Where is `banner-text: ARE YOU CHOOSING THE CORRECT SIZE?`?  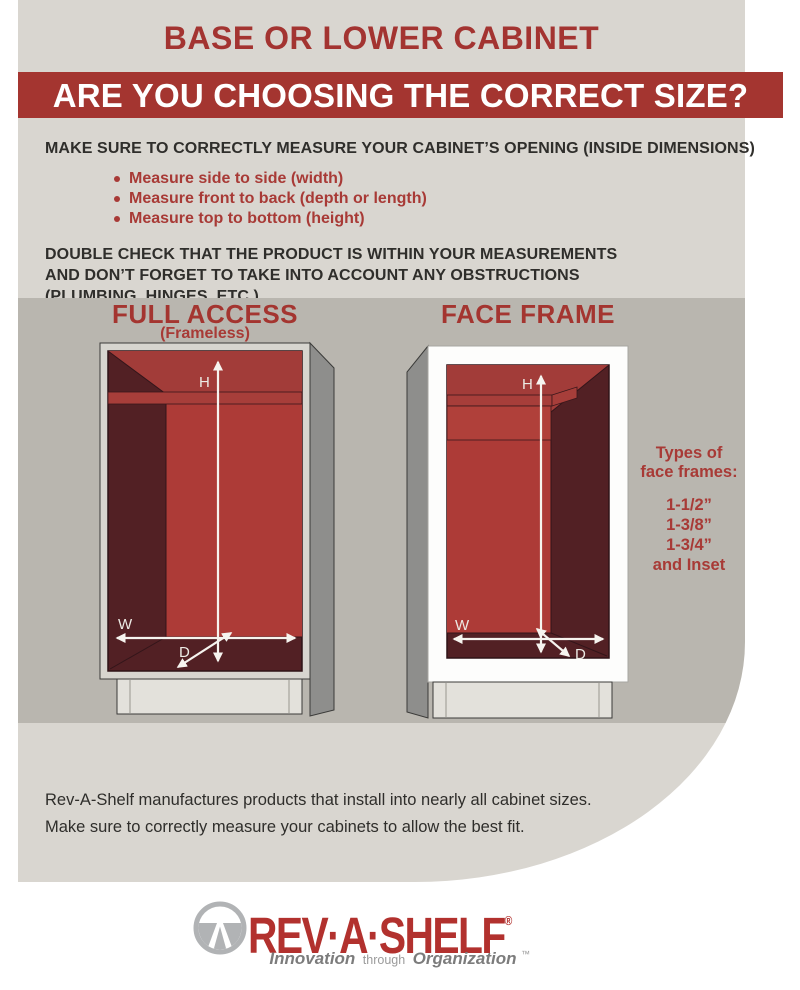
banner-text: ARE YOU CHOOSING THE CORRECT SIZE? is located at coordinates (400, 95).